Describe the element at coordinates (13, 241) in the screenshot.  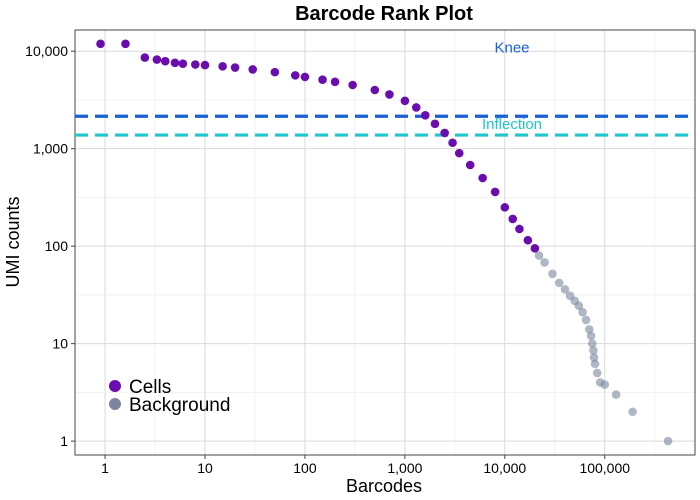
I see `y-axis-label: UMI counts` at that location.